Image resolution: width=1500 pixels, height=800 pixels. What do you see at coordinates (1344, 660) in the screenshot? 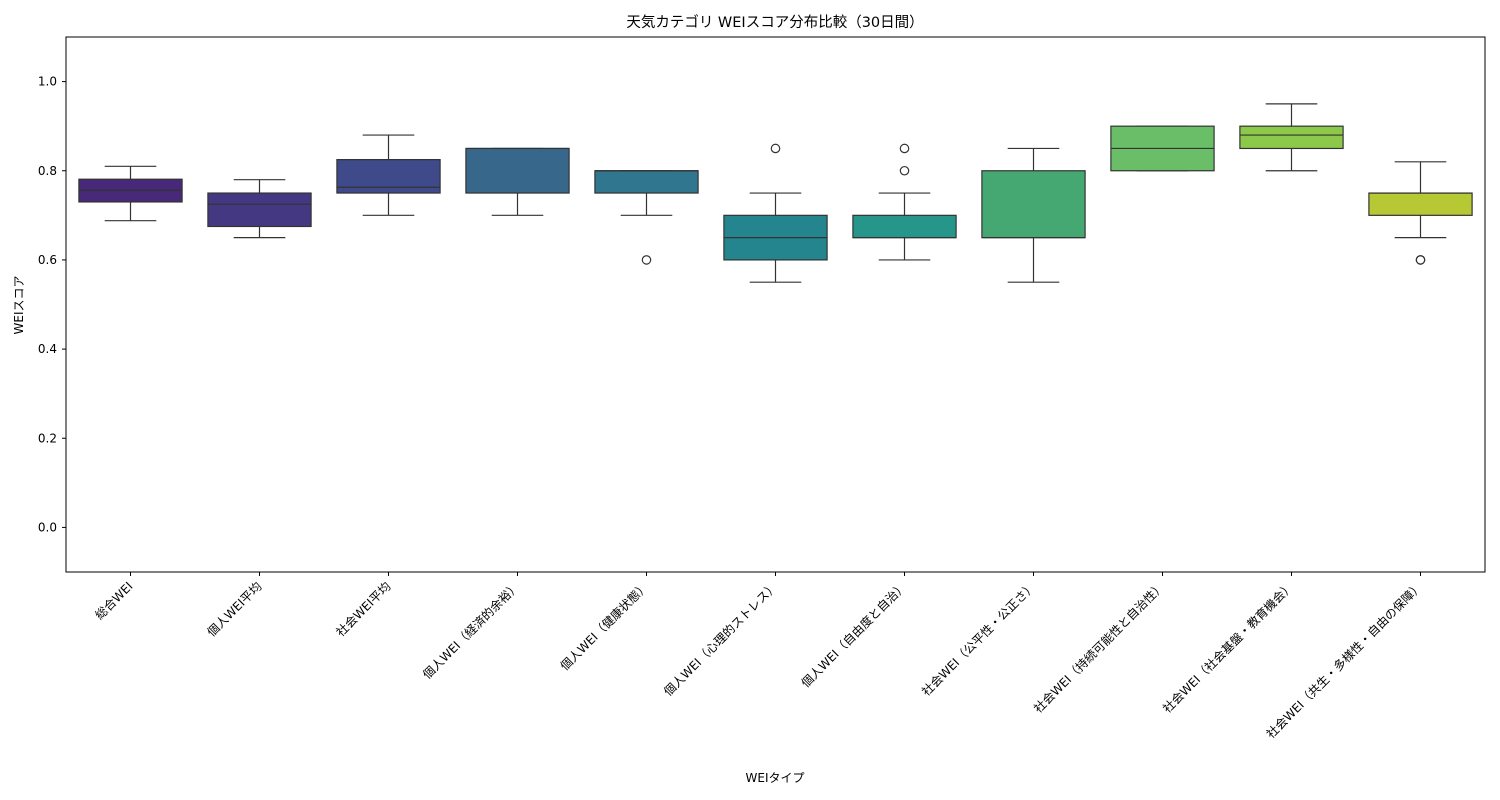
I see `x-tick-label: 社会WEI（共生・多様性・自由の保障）` at bounding box center [1344, 660].